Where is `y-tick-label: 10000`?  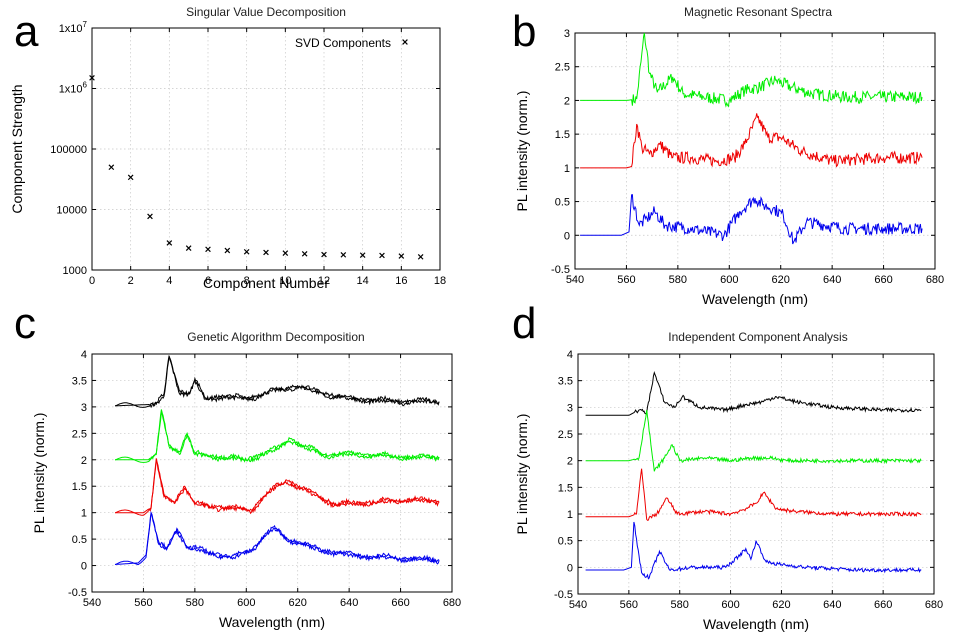
y-tick-label: 10000 is located at coordinates (71, 211).